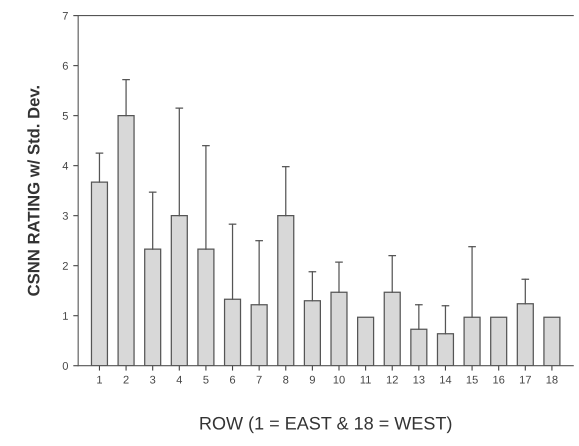 The image size is (579, 446). What do you see at coordinates (126, 380) in the screenshot?
I see `x-tick-label: 2` at bounding box center [126, 380].